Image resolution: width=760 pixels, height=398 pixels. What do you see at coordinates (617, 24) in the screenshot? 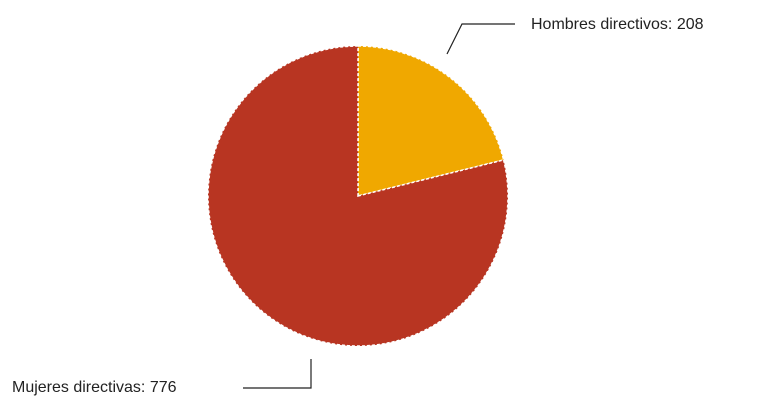
I see `hombres-slice-label: Hombres directivos: 208` at bounding box center [617, 24].